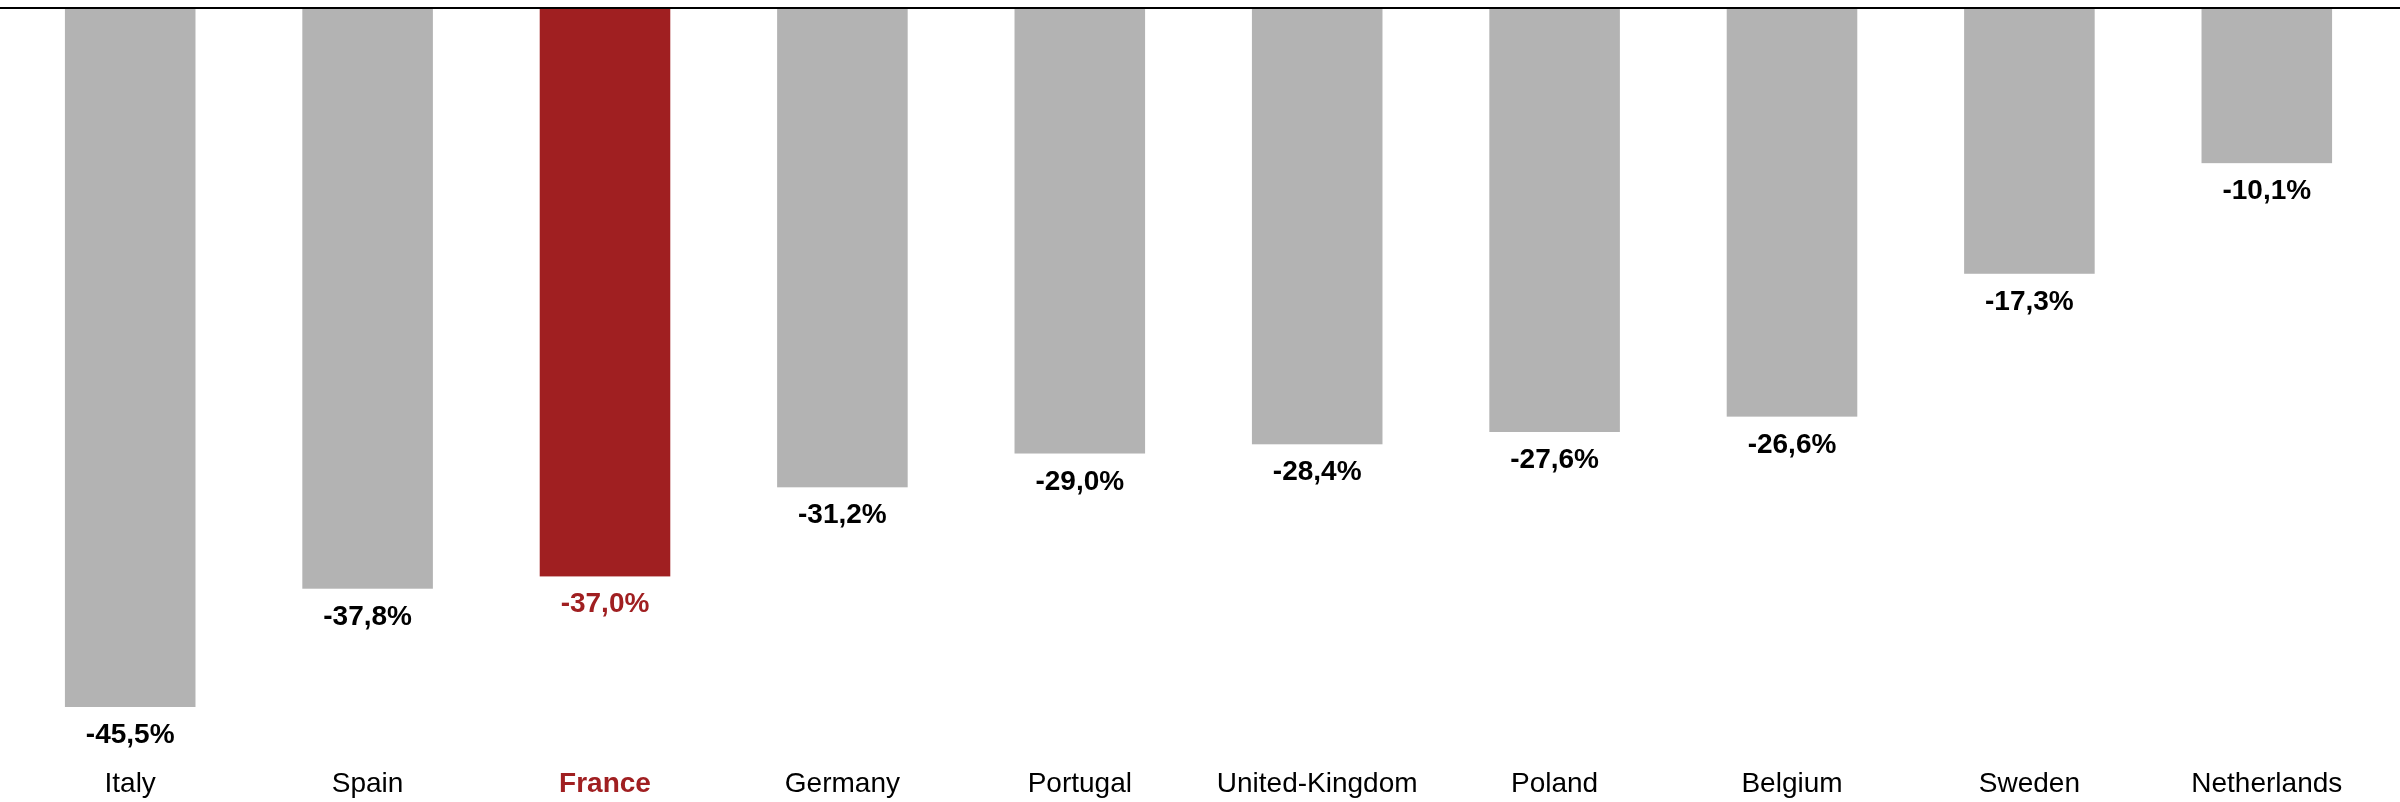 The width and height of the screenshot is (2400, 802). I want to click on x-tick-label: Italy, so click(130, 782).